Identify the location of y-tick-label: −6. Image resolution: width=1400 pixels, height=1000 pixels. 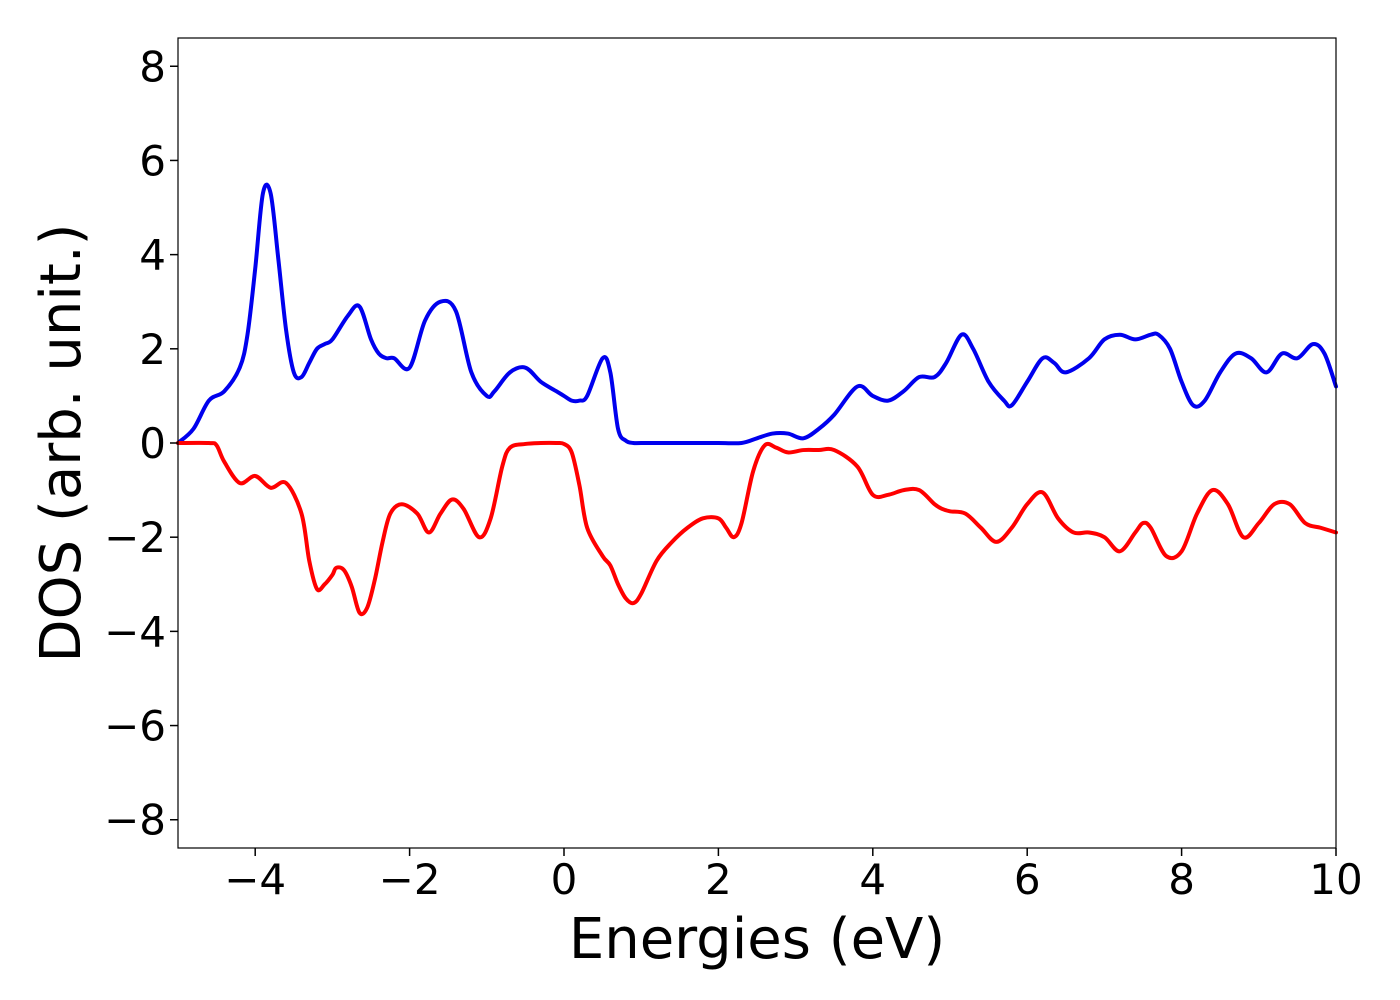
(135, 726).